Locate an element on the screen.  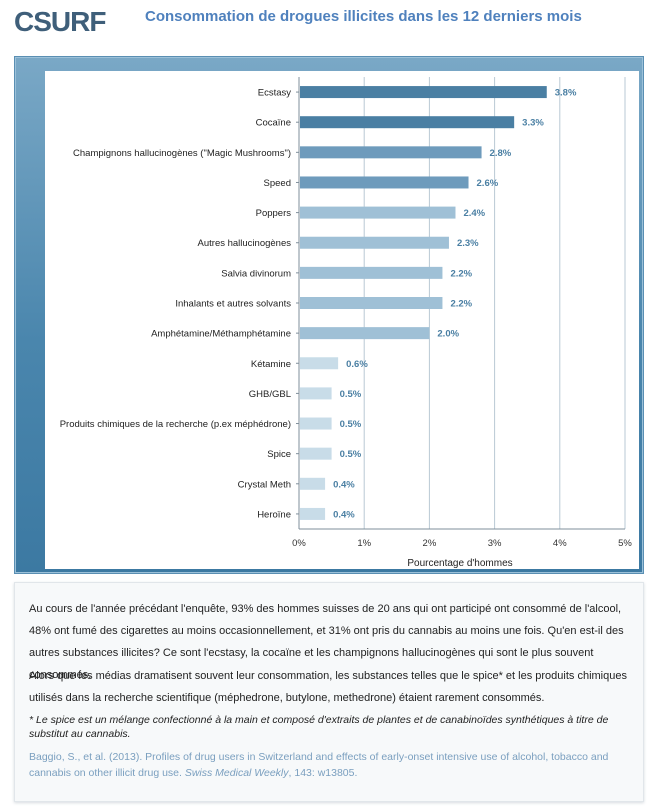
reference-volume: , 143: w13805. is located at coordinates (323, 773).